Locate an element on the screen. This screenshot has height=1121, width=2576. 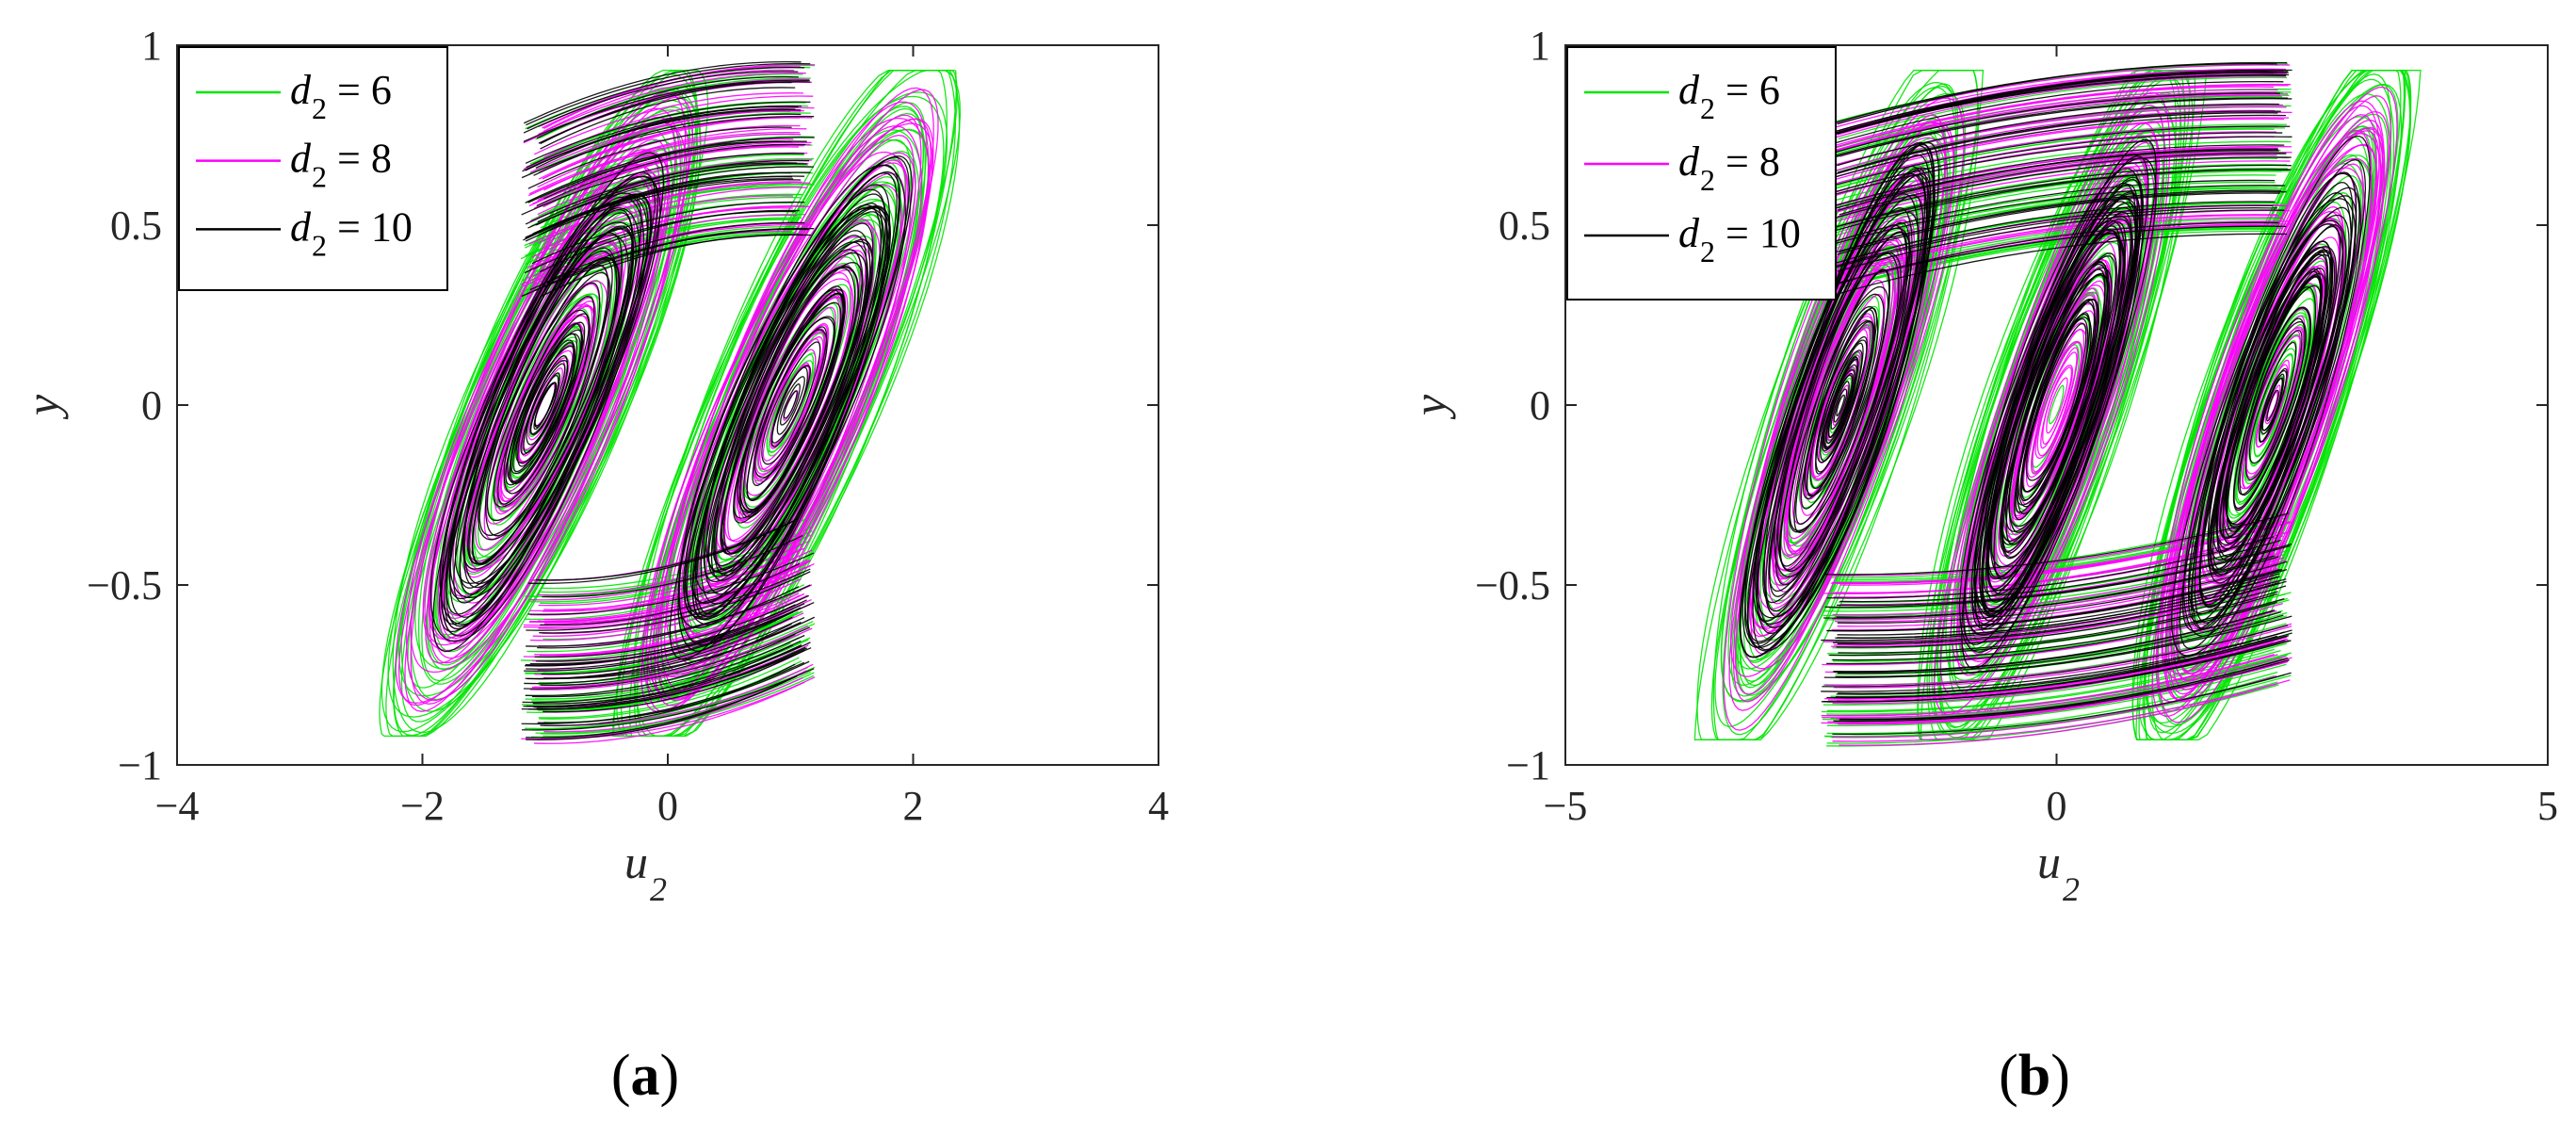
panel-caption-a: (a) is located at coordinates (645, 1076).